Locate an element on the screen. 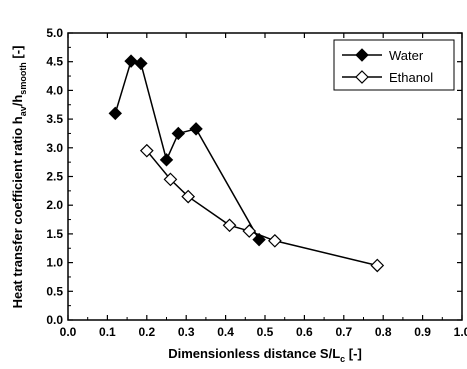 The height and width of the screenshot is (369, 467). y-tick-label: 4.5 is located at coordinates (54, 62).